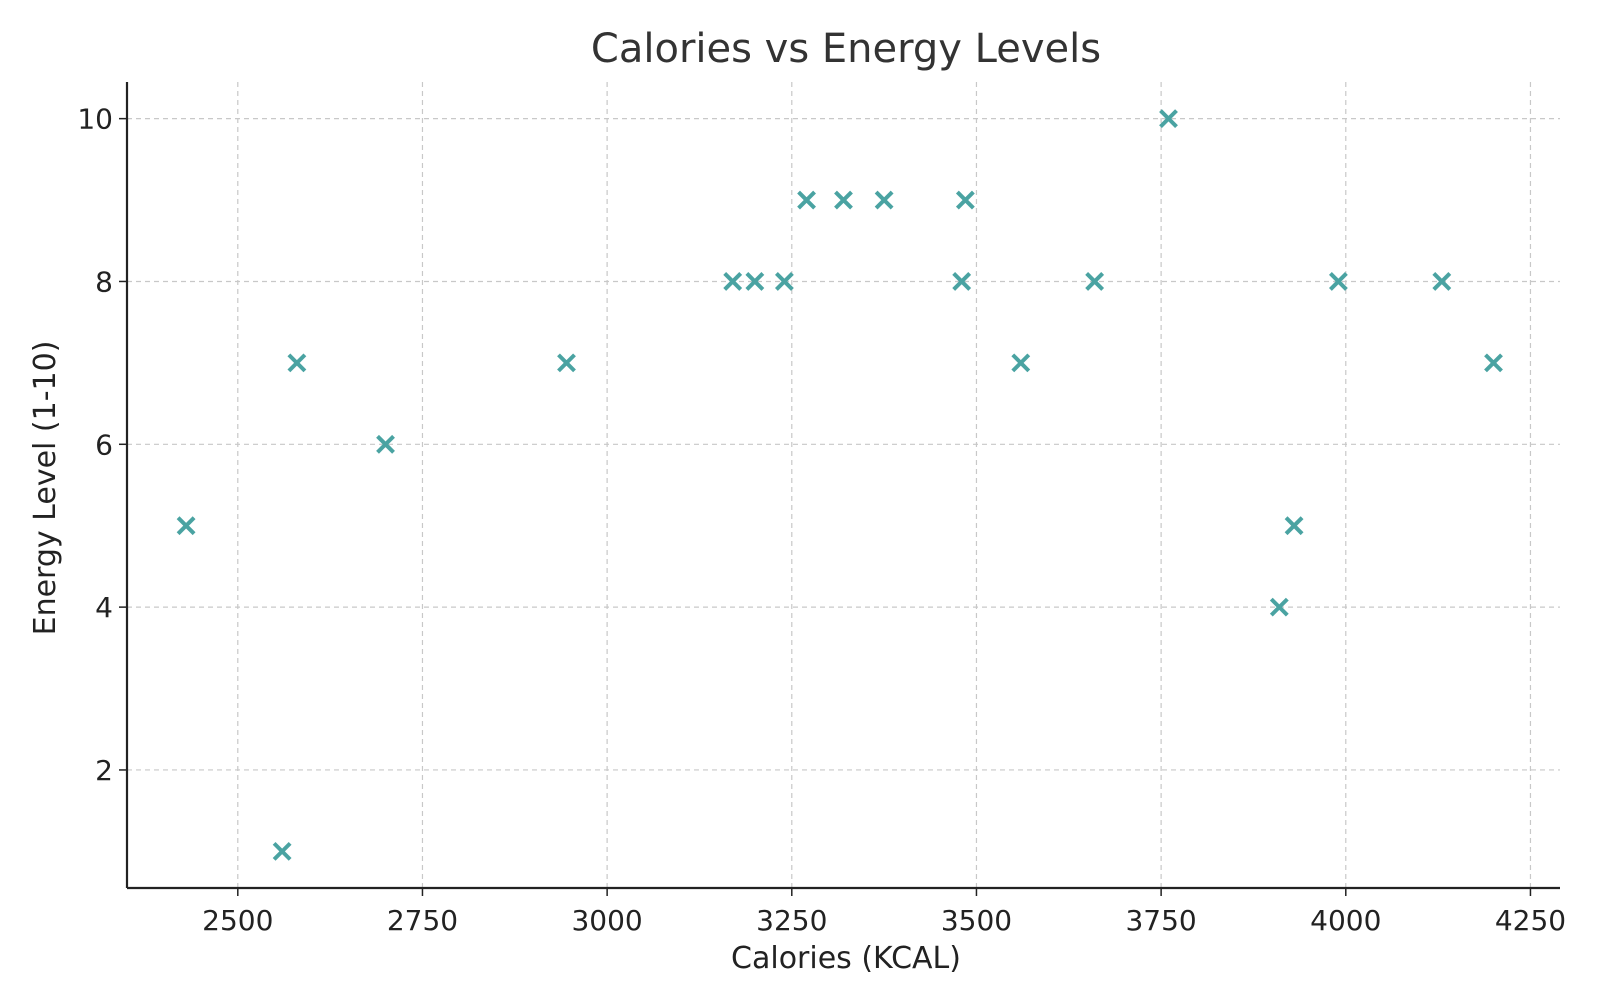 The width and height of the screenshot is (1600, 1000). Describe the element at coordinates (1160, 920) in the screenshot. I see `x-tick-label: 3750` at that location.